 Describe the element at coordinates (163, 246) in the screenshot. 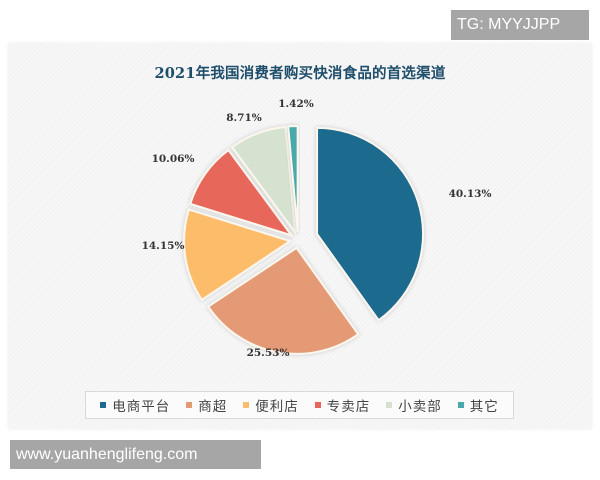

I see `data-label: 14.15%` at that location.